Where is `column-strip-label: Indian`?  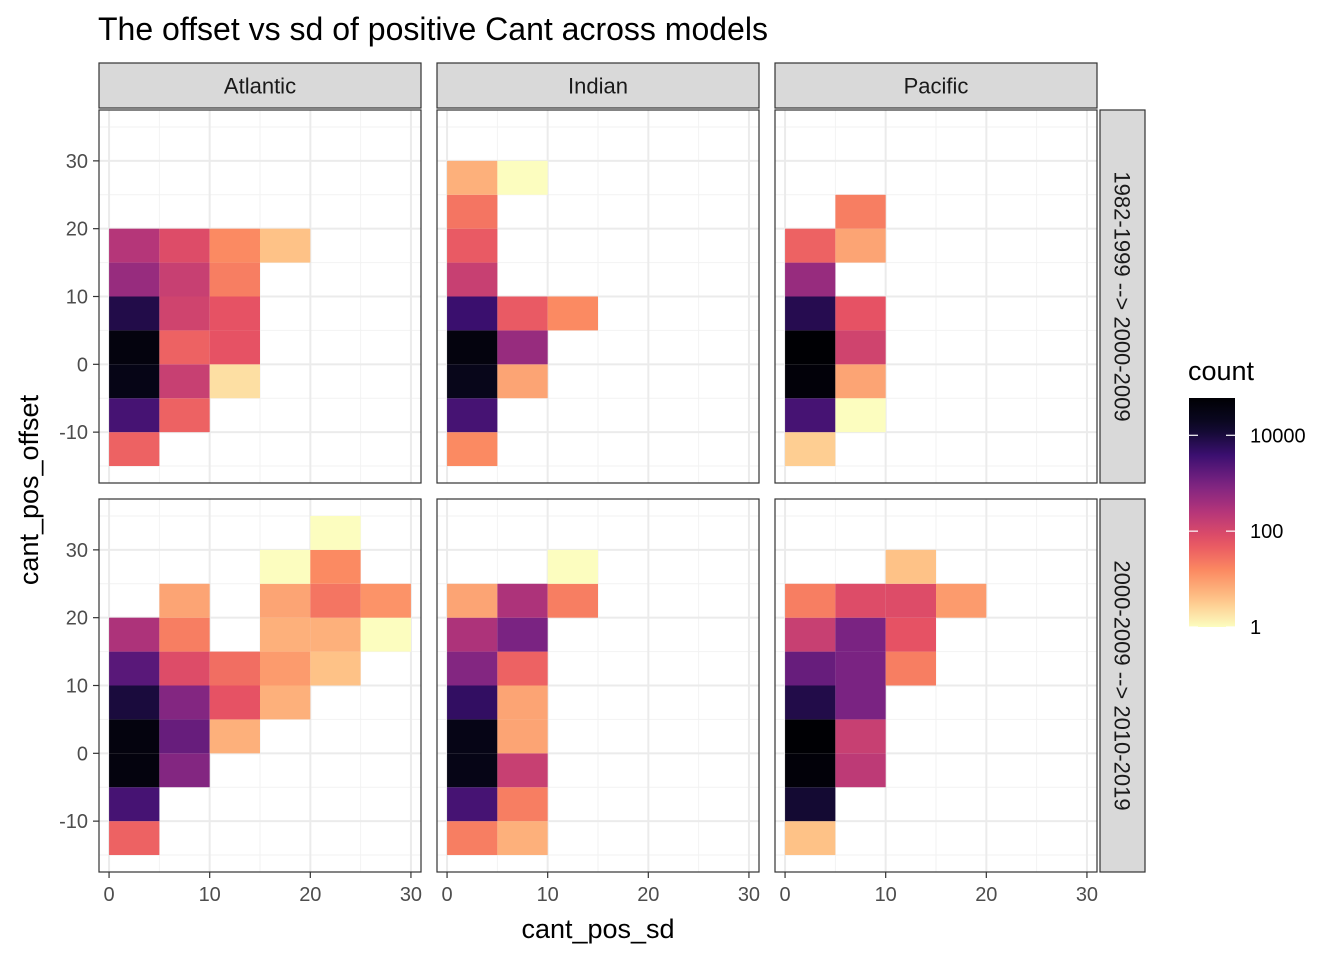 column-strip-label: Indian is located at coordinates (598, 86).